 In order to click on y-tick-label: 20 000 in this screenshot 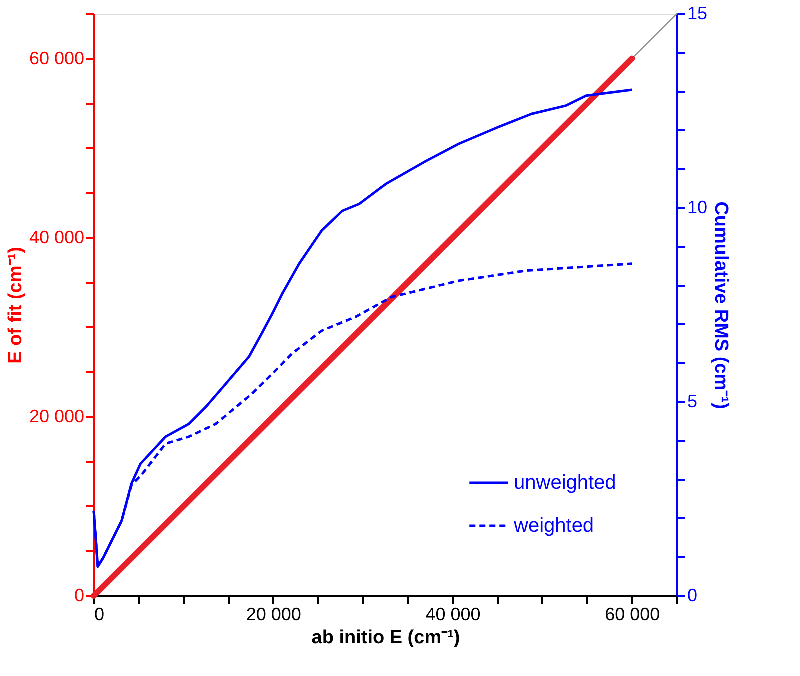, I will do `click(56, 416)`.